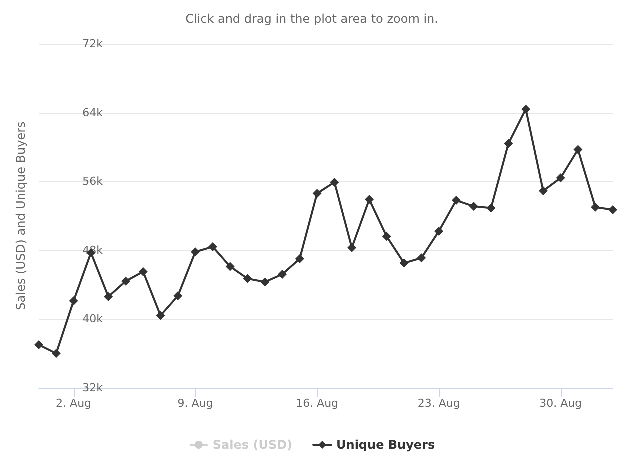 The height and width of the screenshot is (468, 624). I want to click on x-tick-label: 30. Aug, so click(561, 403).